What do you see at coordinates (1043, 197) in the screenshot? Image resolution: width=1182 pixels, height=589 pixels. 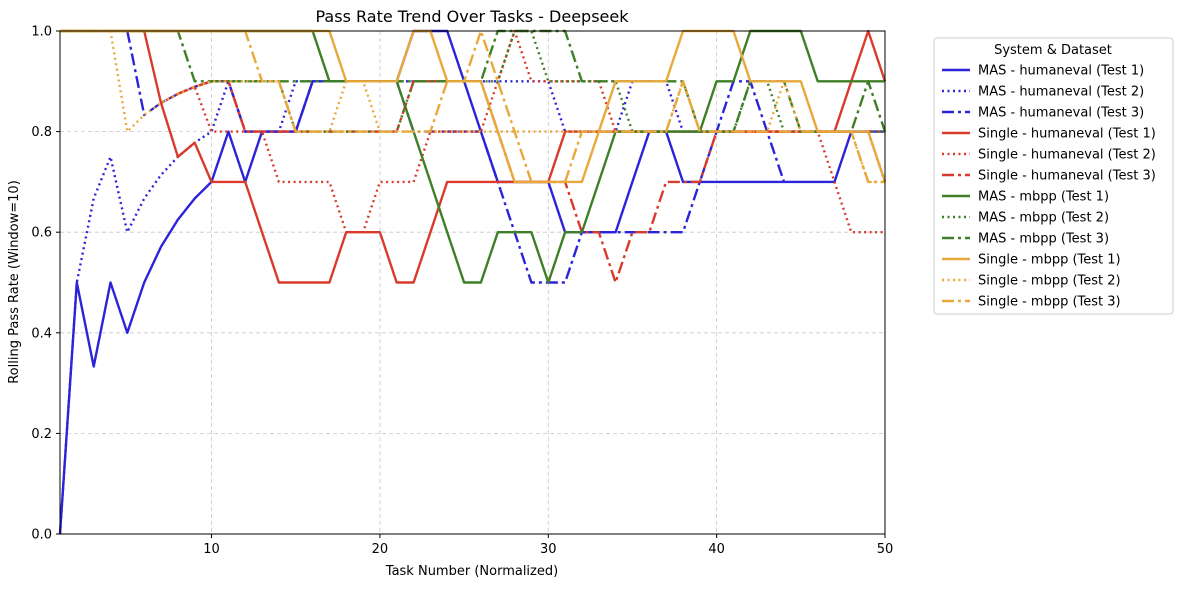 I see `legend-label: MAS - mbpp (Test 1)` at bounding box center [1043, 197].